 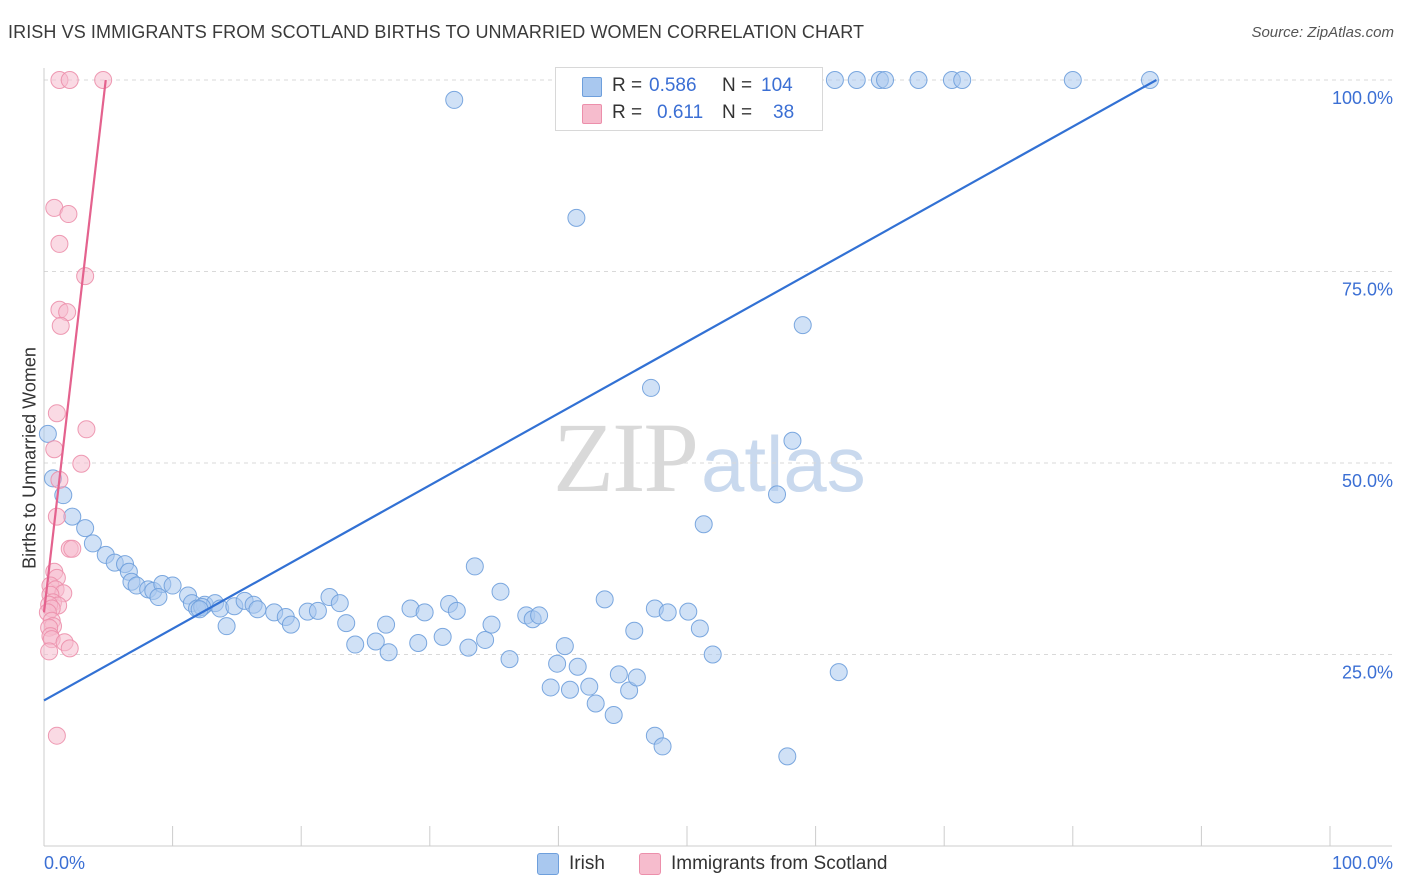 I want to click on correlation-legend: R = 0.586 N = 104 R = 0.611 N = 38, so click(x=689, y=99).